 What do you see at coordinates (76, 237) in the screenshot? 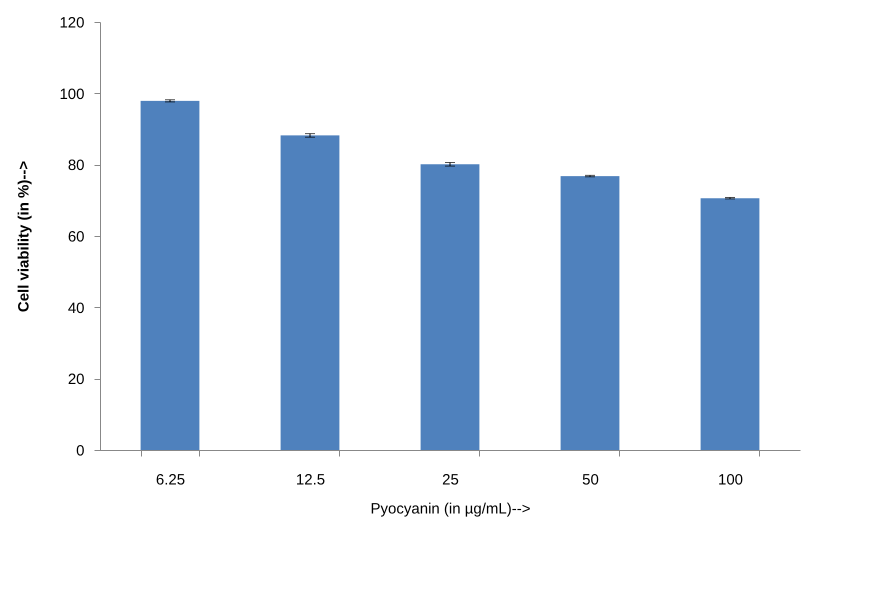
I see `y-tick-label: 60` at bounding box center [76, 237].